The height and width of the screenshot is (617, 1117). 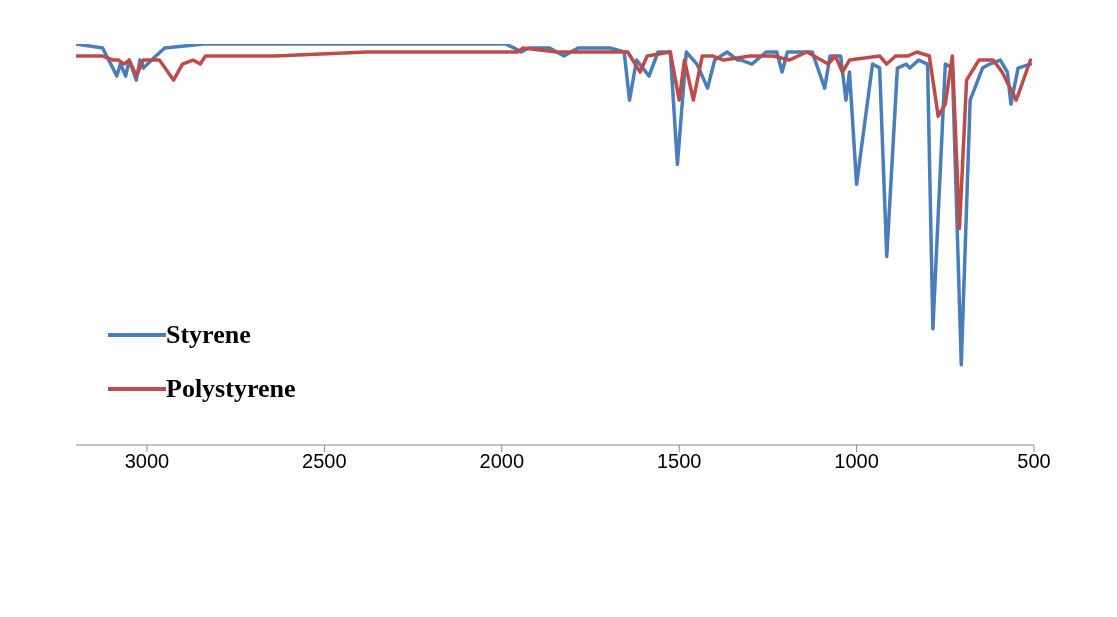 I want to click on x-tick-label: 500, so click(x=1034, y=461).